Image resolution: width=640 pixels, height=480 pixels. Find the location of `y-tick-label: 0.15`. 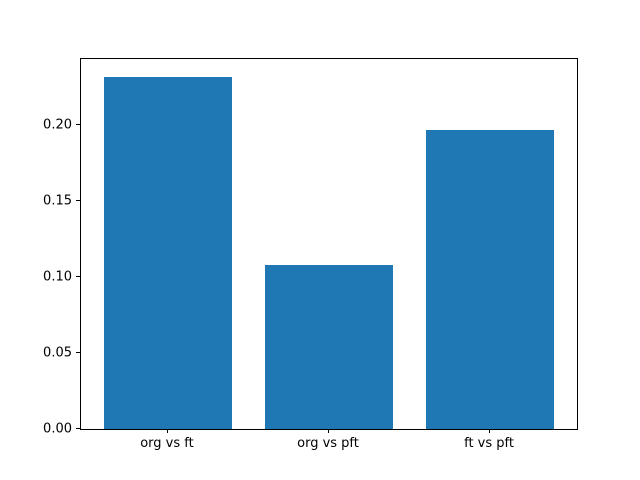

y-tick-label: 0.15 is located at coordinates (57, 201).